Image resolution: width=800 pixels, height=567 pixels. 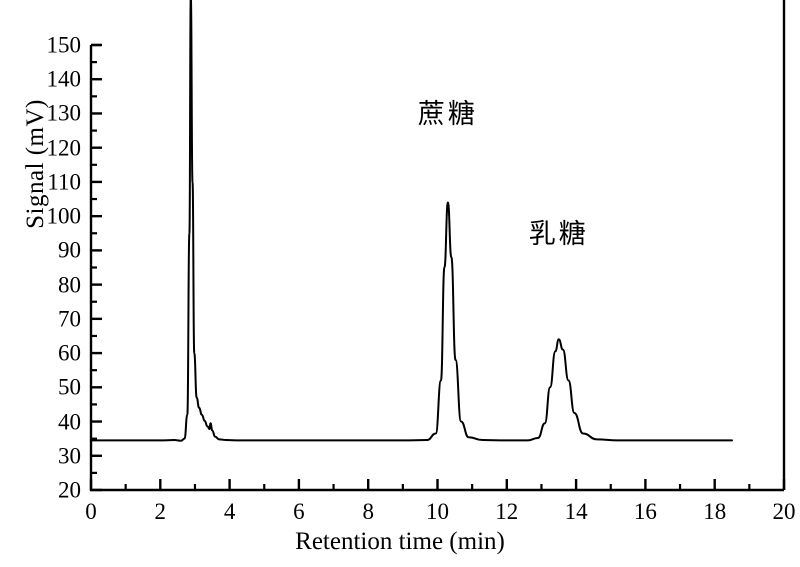 What do you see at coordinates (437, 511) in the screenshot?
I see `x-tick-label: 10` at bounding box center [437, 511].